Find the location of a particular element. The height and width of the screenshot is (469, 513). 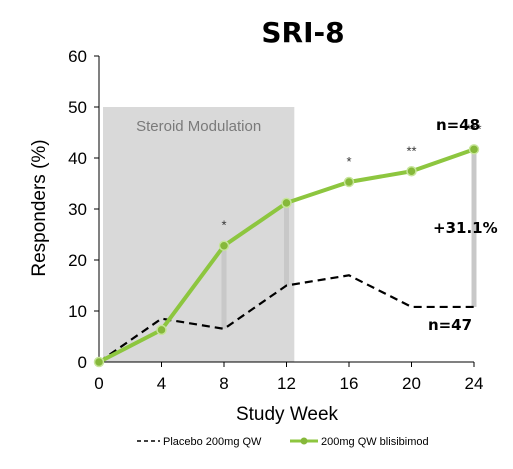

significance-labels: ******* is located at coordinates (351, 176).